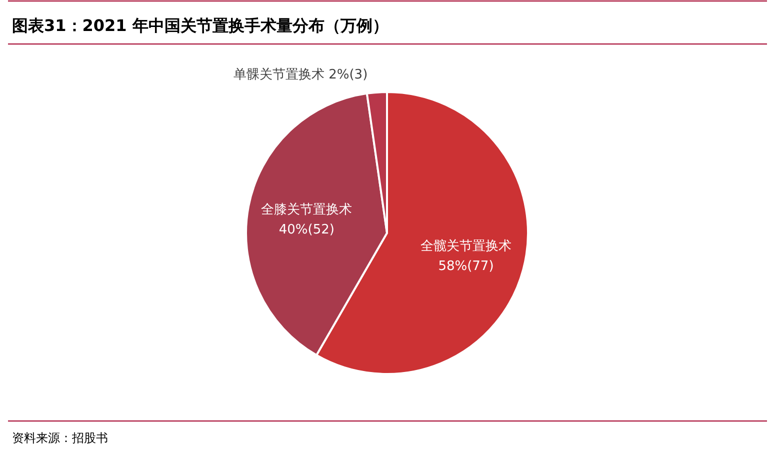 This screenshot has height=456, width=775. What do you see at coordinates (306, 210) in the screenshot?
I see `slice-label: 全膝关节置换术` at bounding box center [306, 210].